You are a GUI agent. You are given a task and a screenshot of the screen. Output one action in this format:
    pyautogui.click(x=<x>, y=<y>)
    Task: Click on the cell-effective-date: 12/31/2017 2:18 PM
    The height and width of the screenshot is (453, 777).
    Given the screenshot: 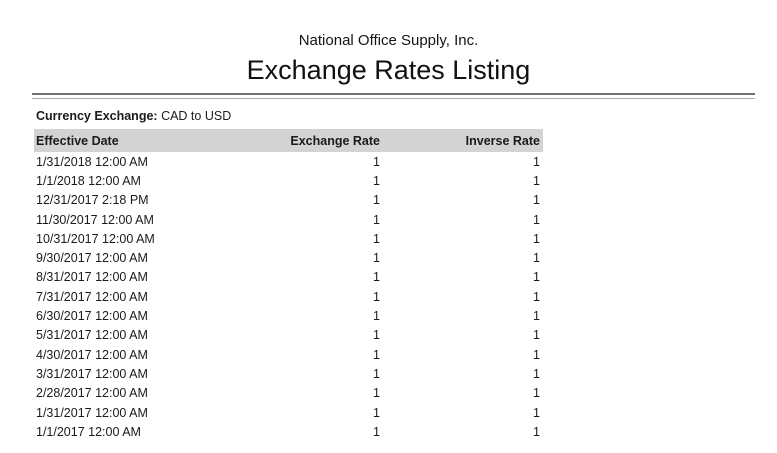 What is the action you would take?
    pyautogui.click(x=92, y=200)
    